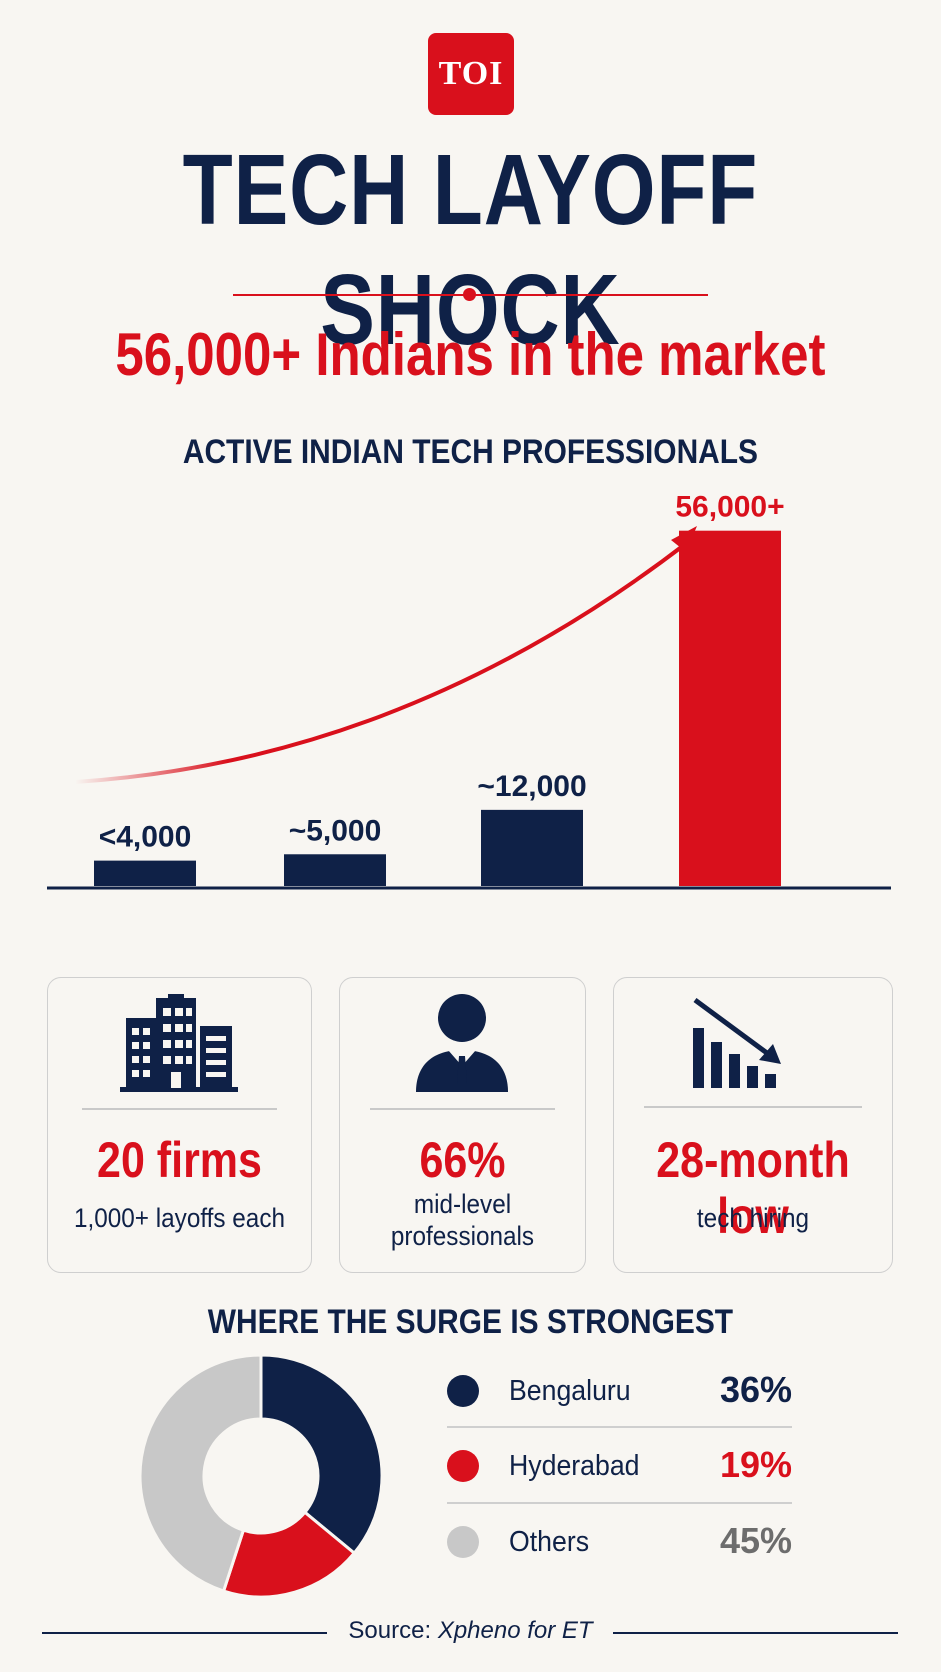 The width and height of the screenshot is (941, 1672). I want to click on professional-icon, so click(462, 1042).